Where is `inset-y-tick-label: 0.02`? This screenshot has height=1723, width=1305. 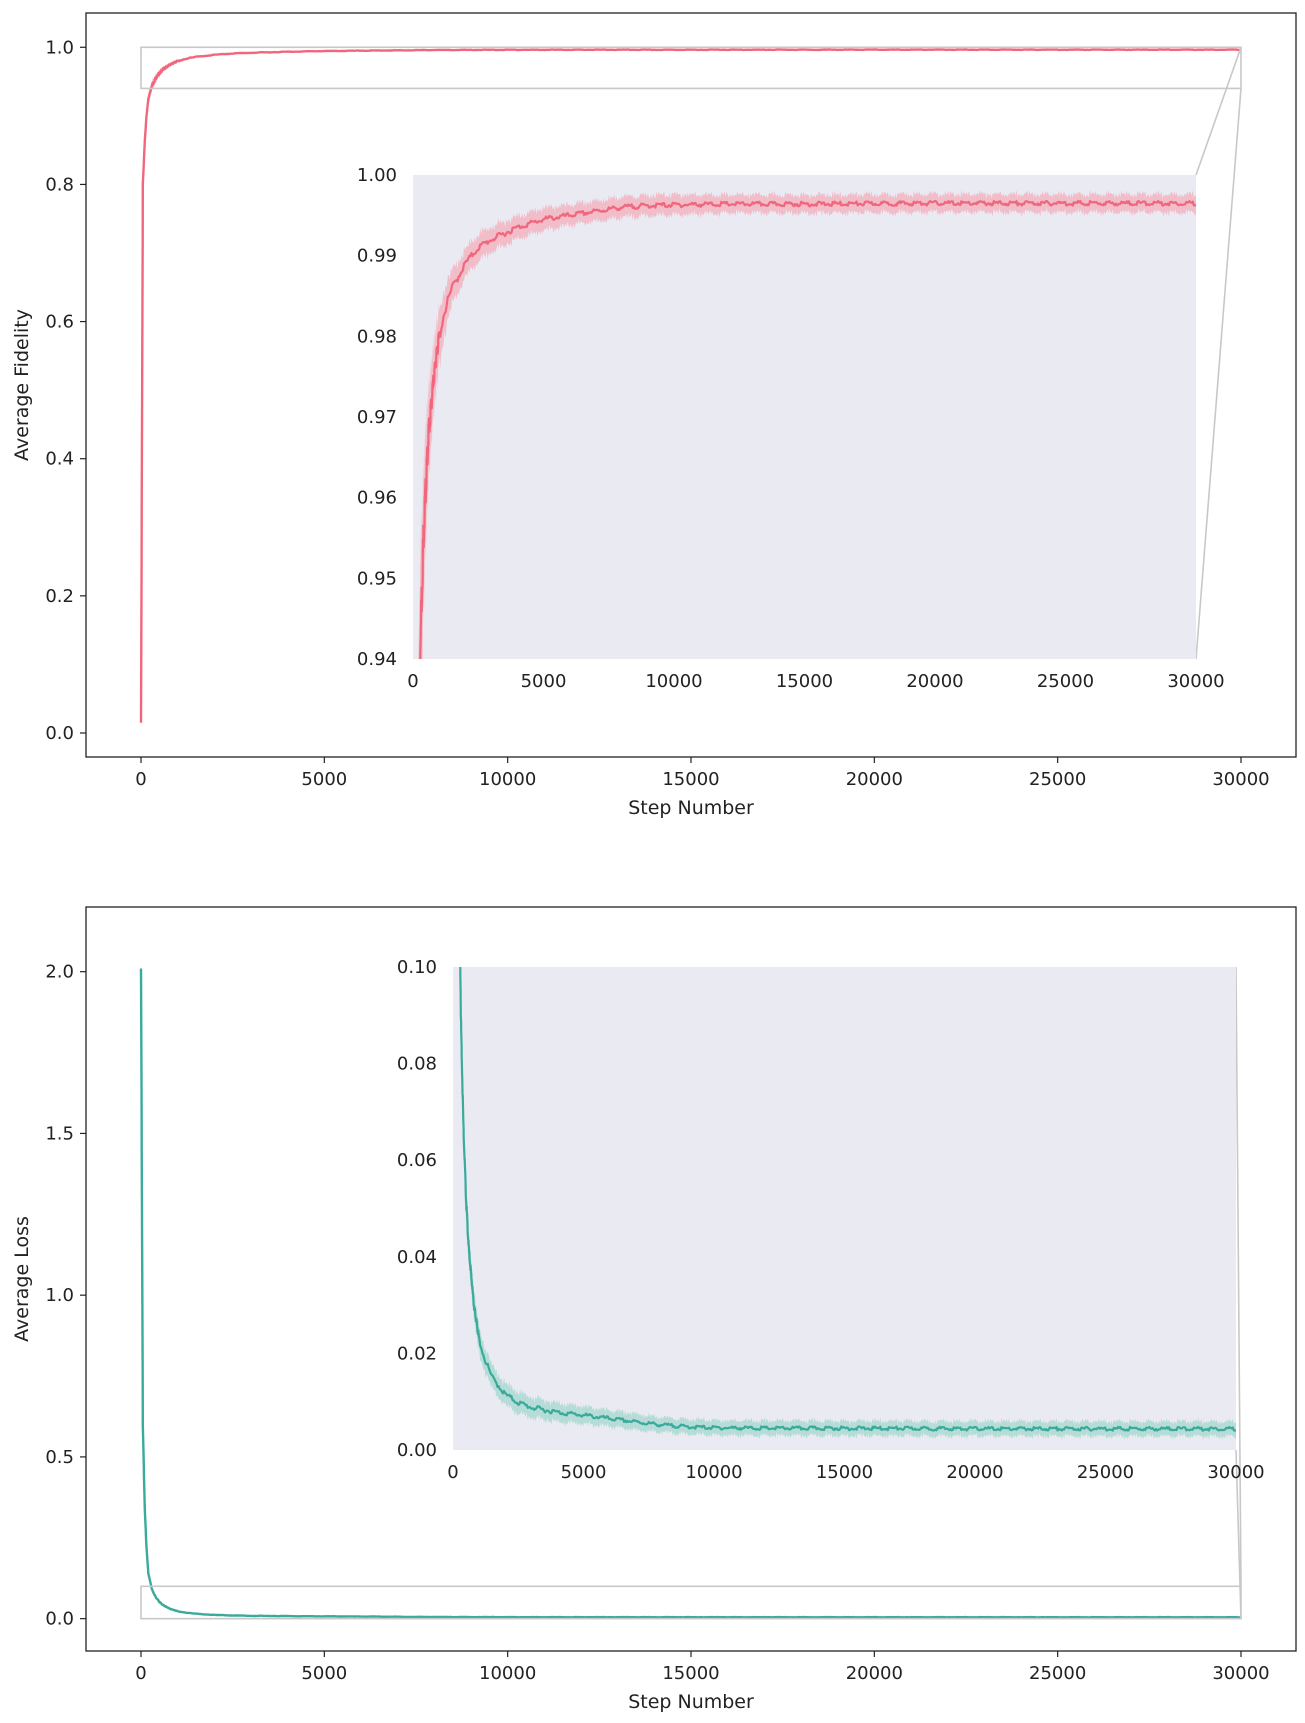 inset-y-tick-label: 0.02 is located at coordinates (417, 1353).